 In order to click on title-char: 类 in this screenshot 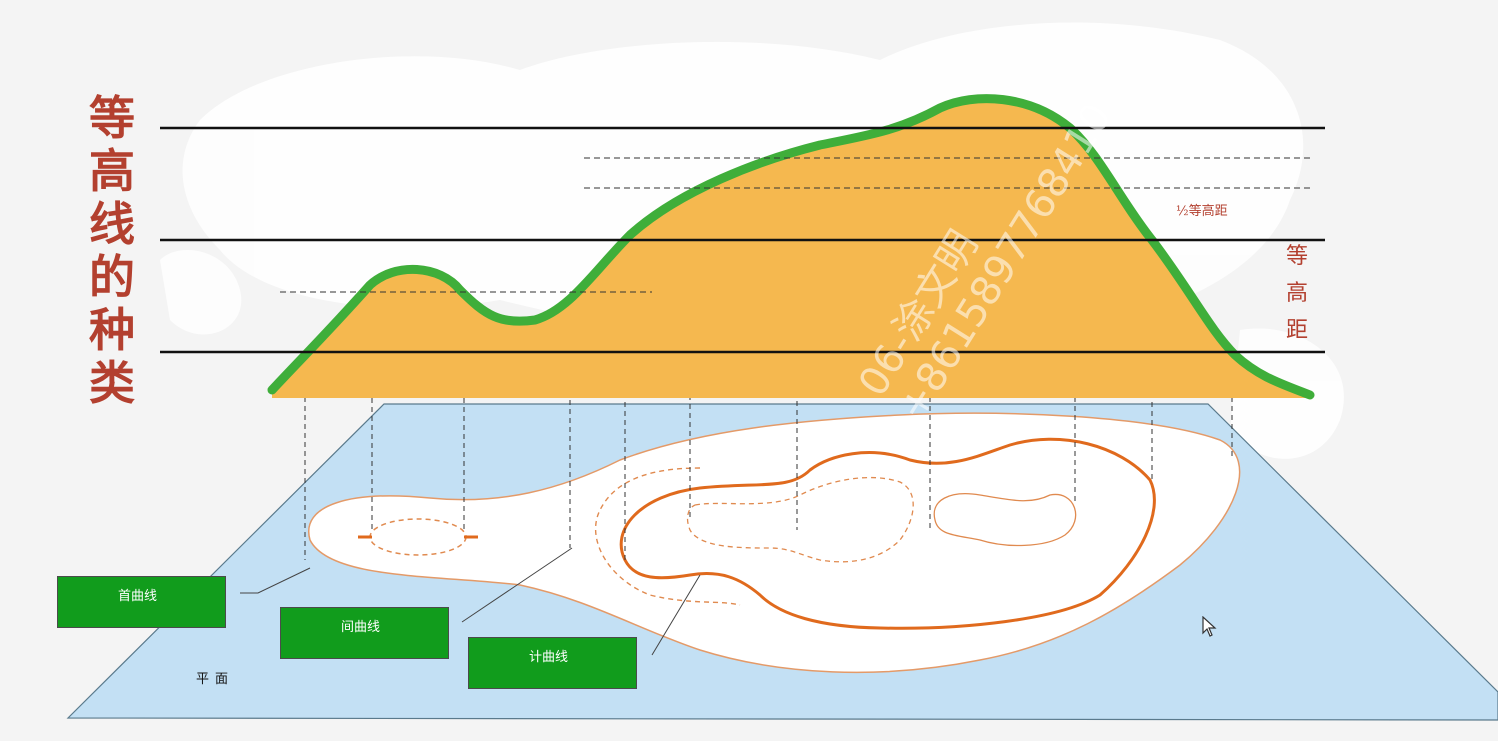, I will do `click(112, 383)`.